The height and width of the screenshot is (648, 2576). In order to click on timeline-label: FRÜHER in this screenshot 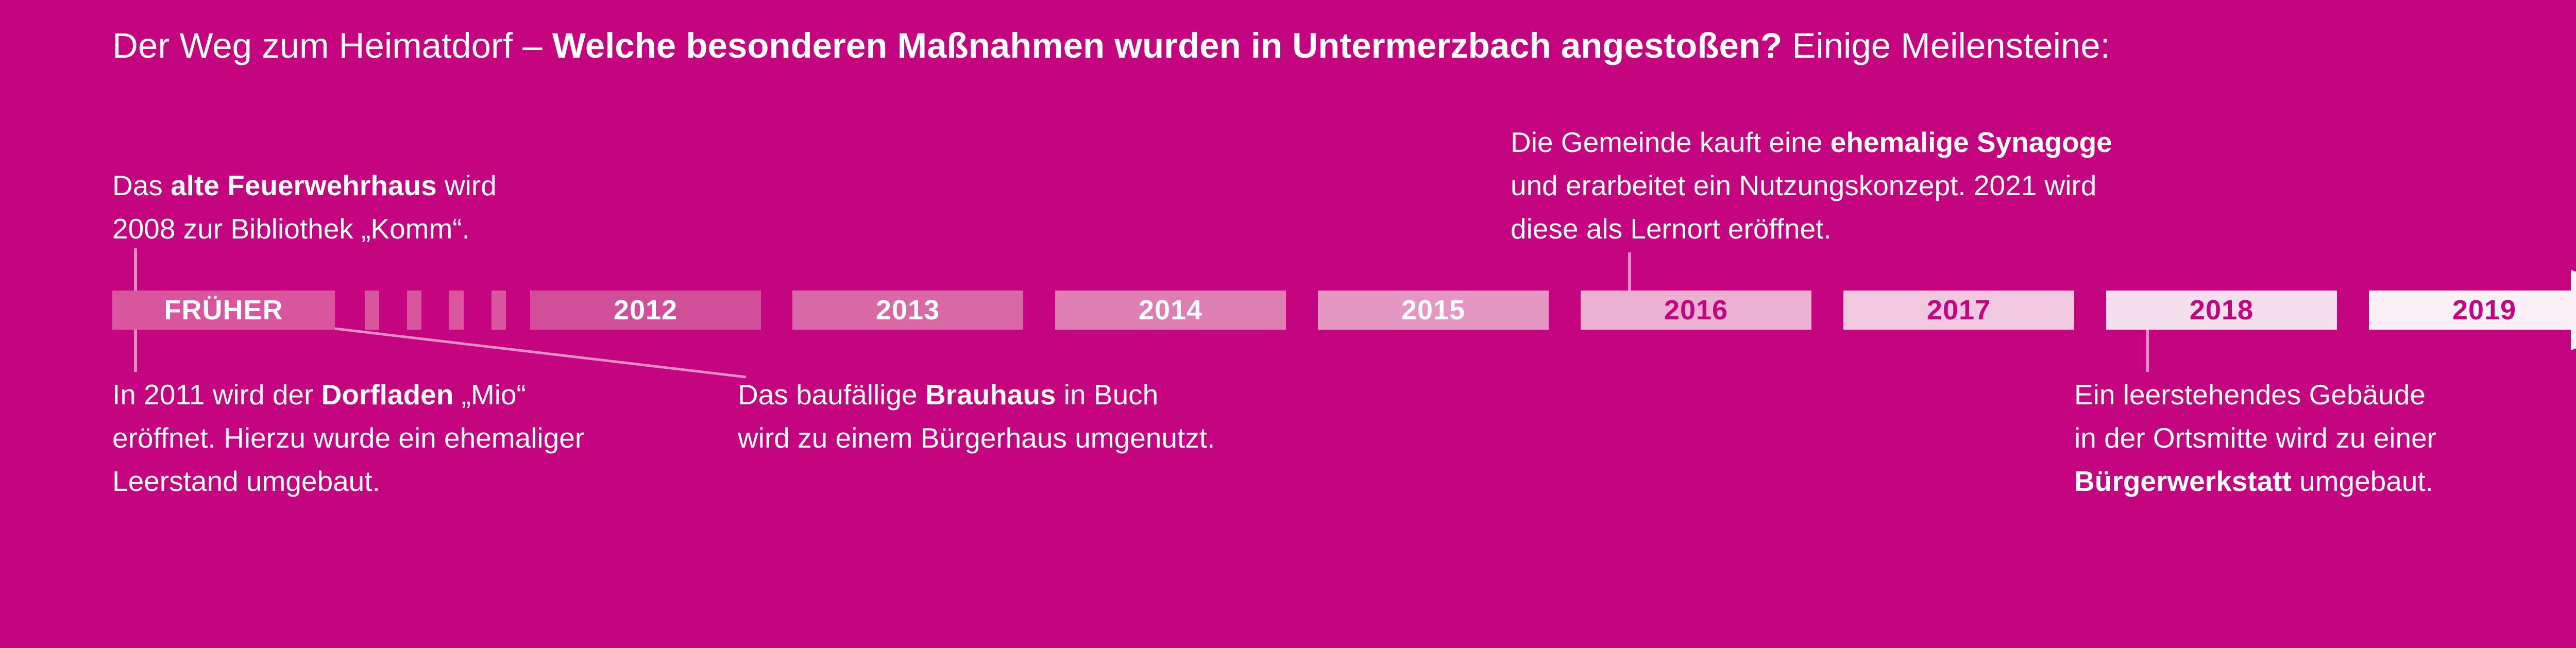, I will do `click(223, 310)`.